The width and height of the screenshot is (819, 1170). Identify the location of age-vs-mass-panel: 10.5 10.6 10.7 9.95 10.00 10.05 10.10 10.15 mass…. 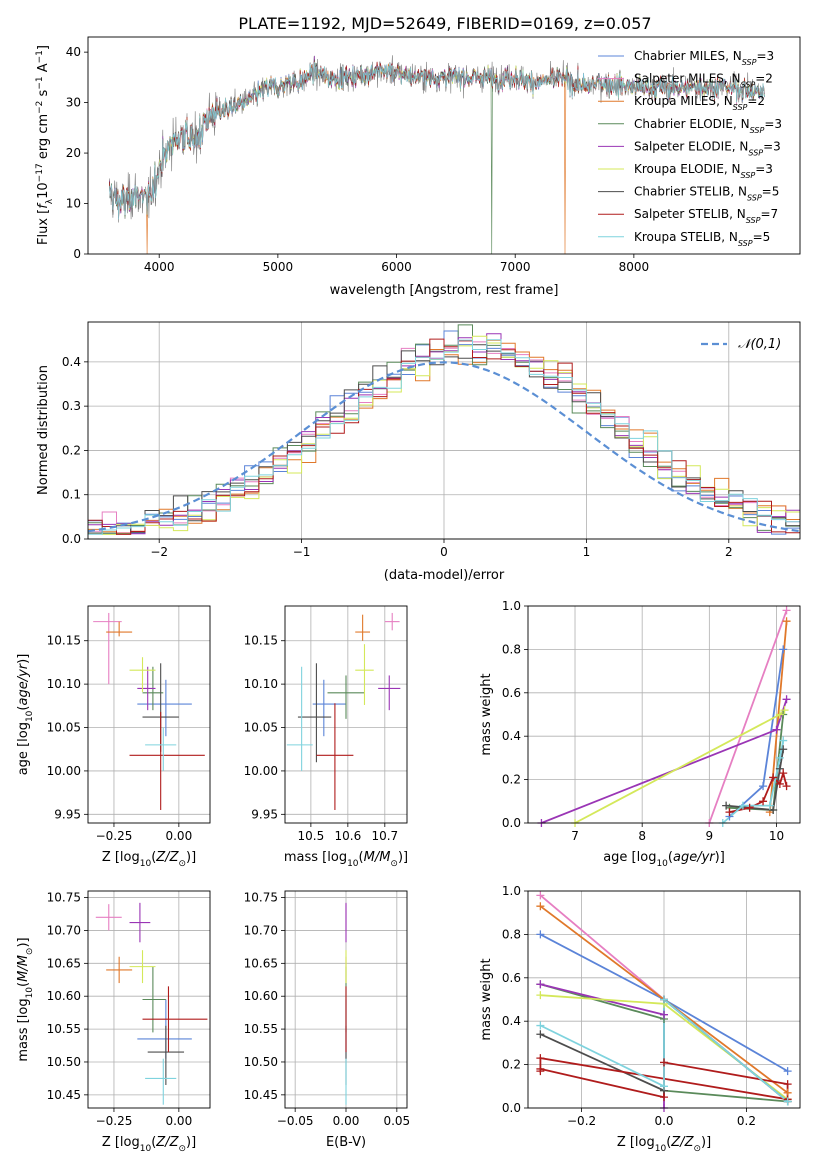
(326, 737).